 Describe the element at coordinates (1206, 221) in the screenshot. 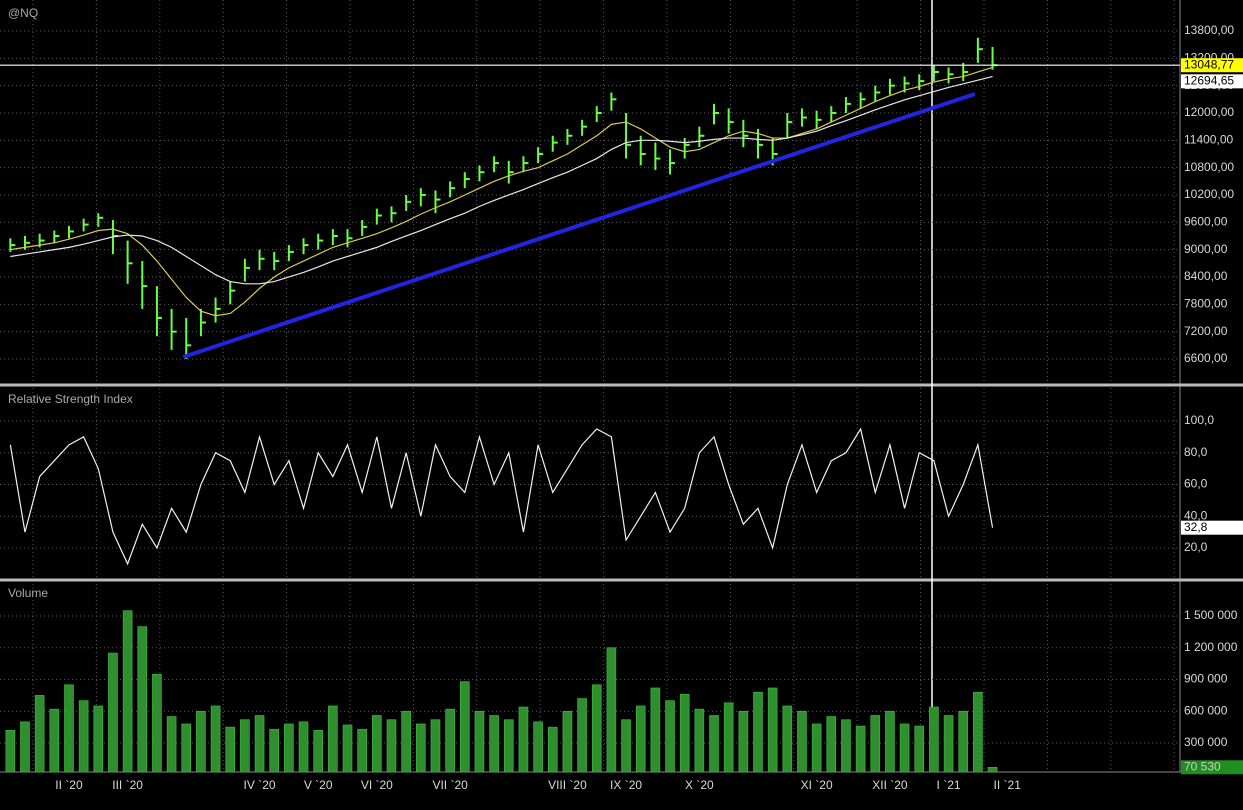

I see `y-tick-label: 9600,00` at that location.